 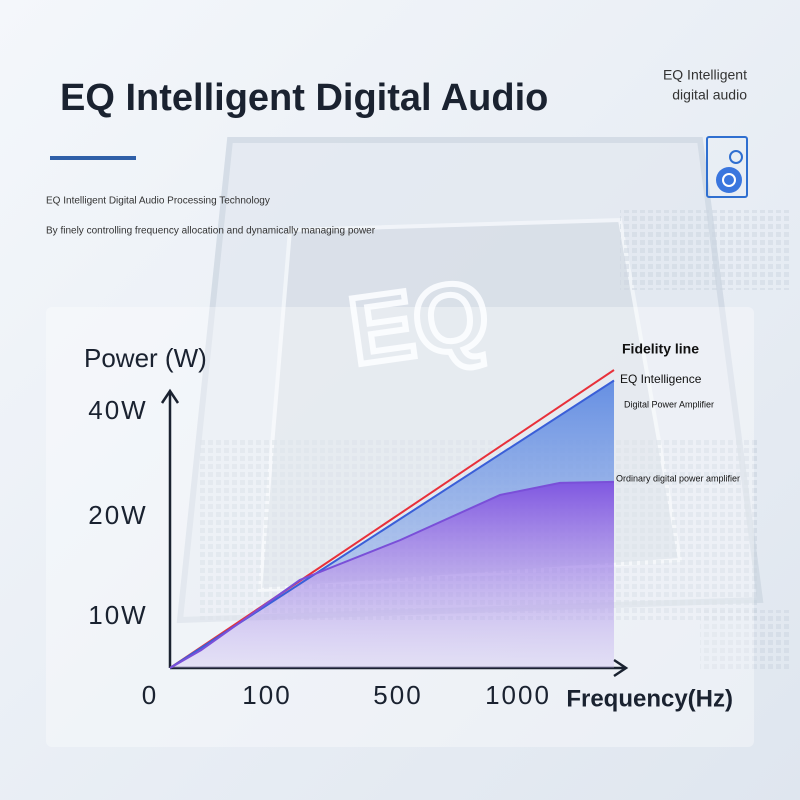 I want to click on watermark: EQ, so click(x=419, y=322).